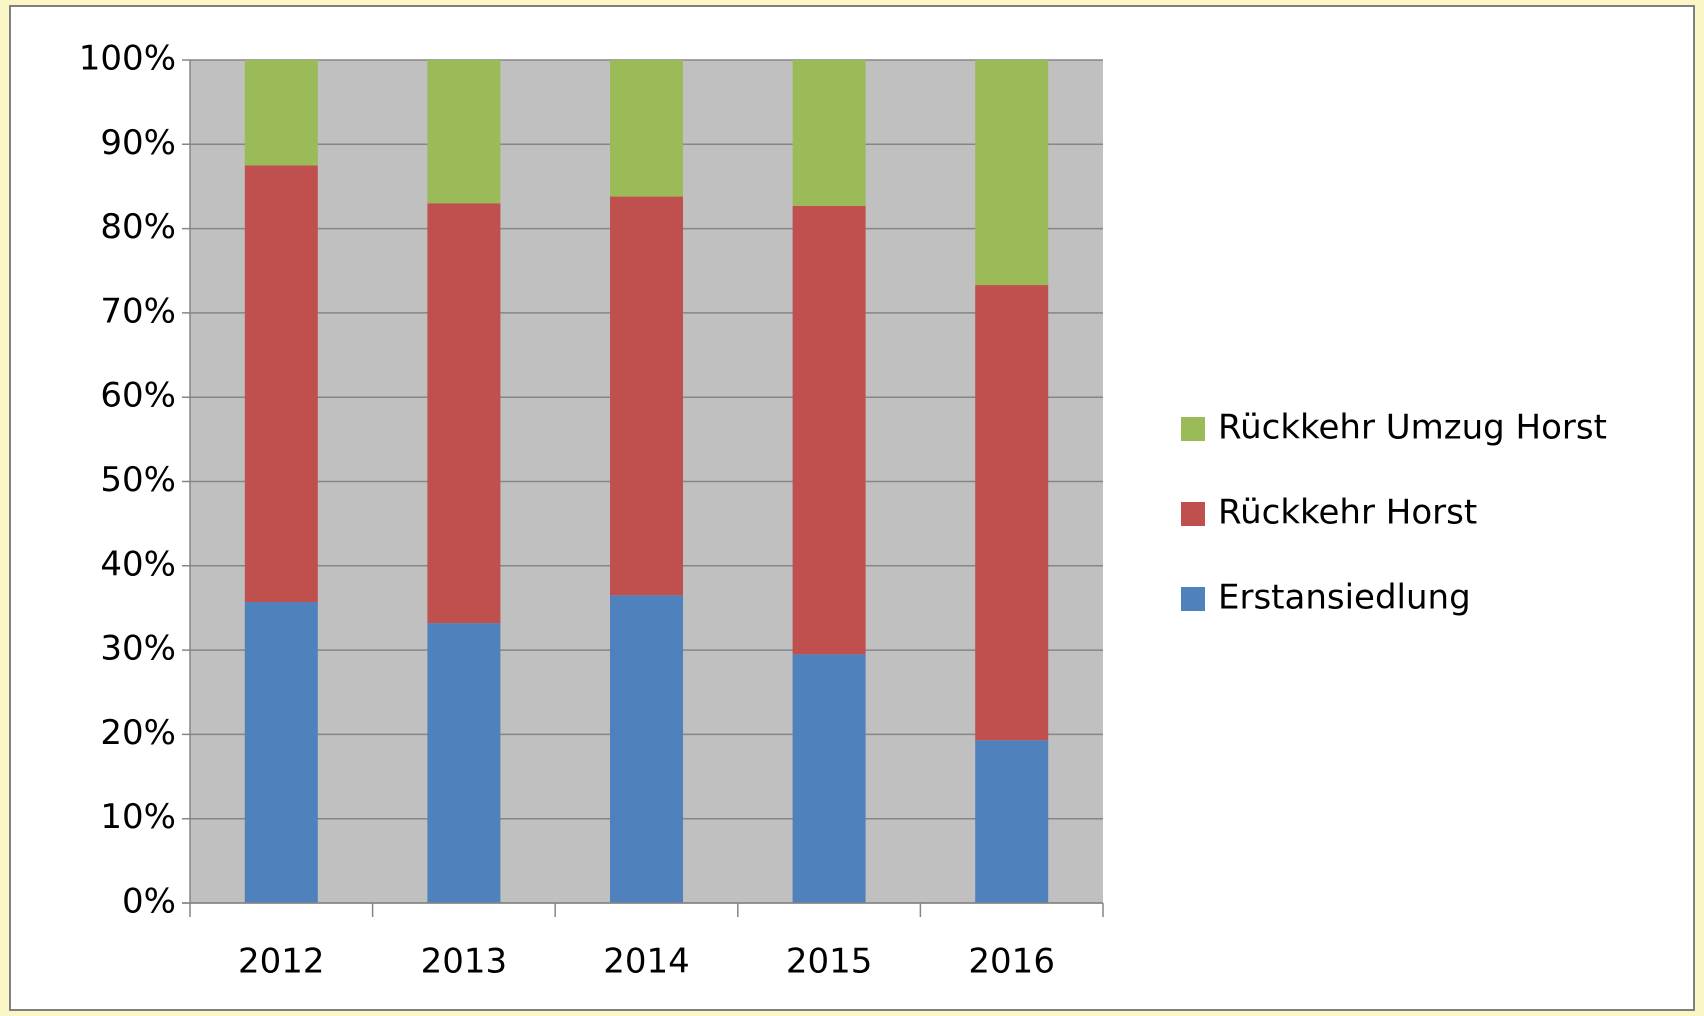 The image size is (1704, 1016). Describe the element at coordinates (138, 480) in the screenshot. I see `y-tick-label: 50%` at that location.